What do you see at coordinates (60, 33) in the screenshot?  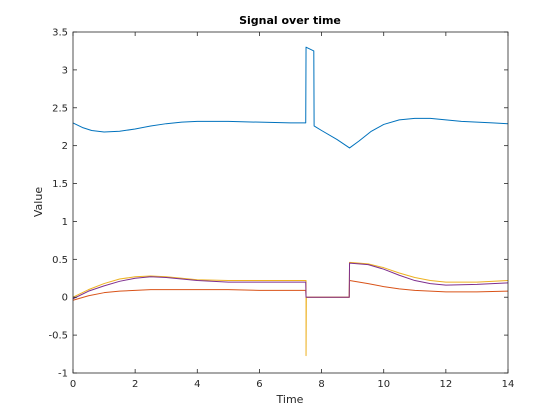 I see `y-tick-label: 3.5` at bounding box center [60, 33].